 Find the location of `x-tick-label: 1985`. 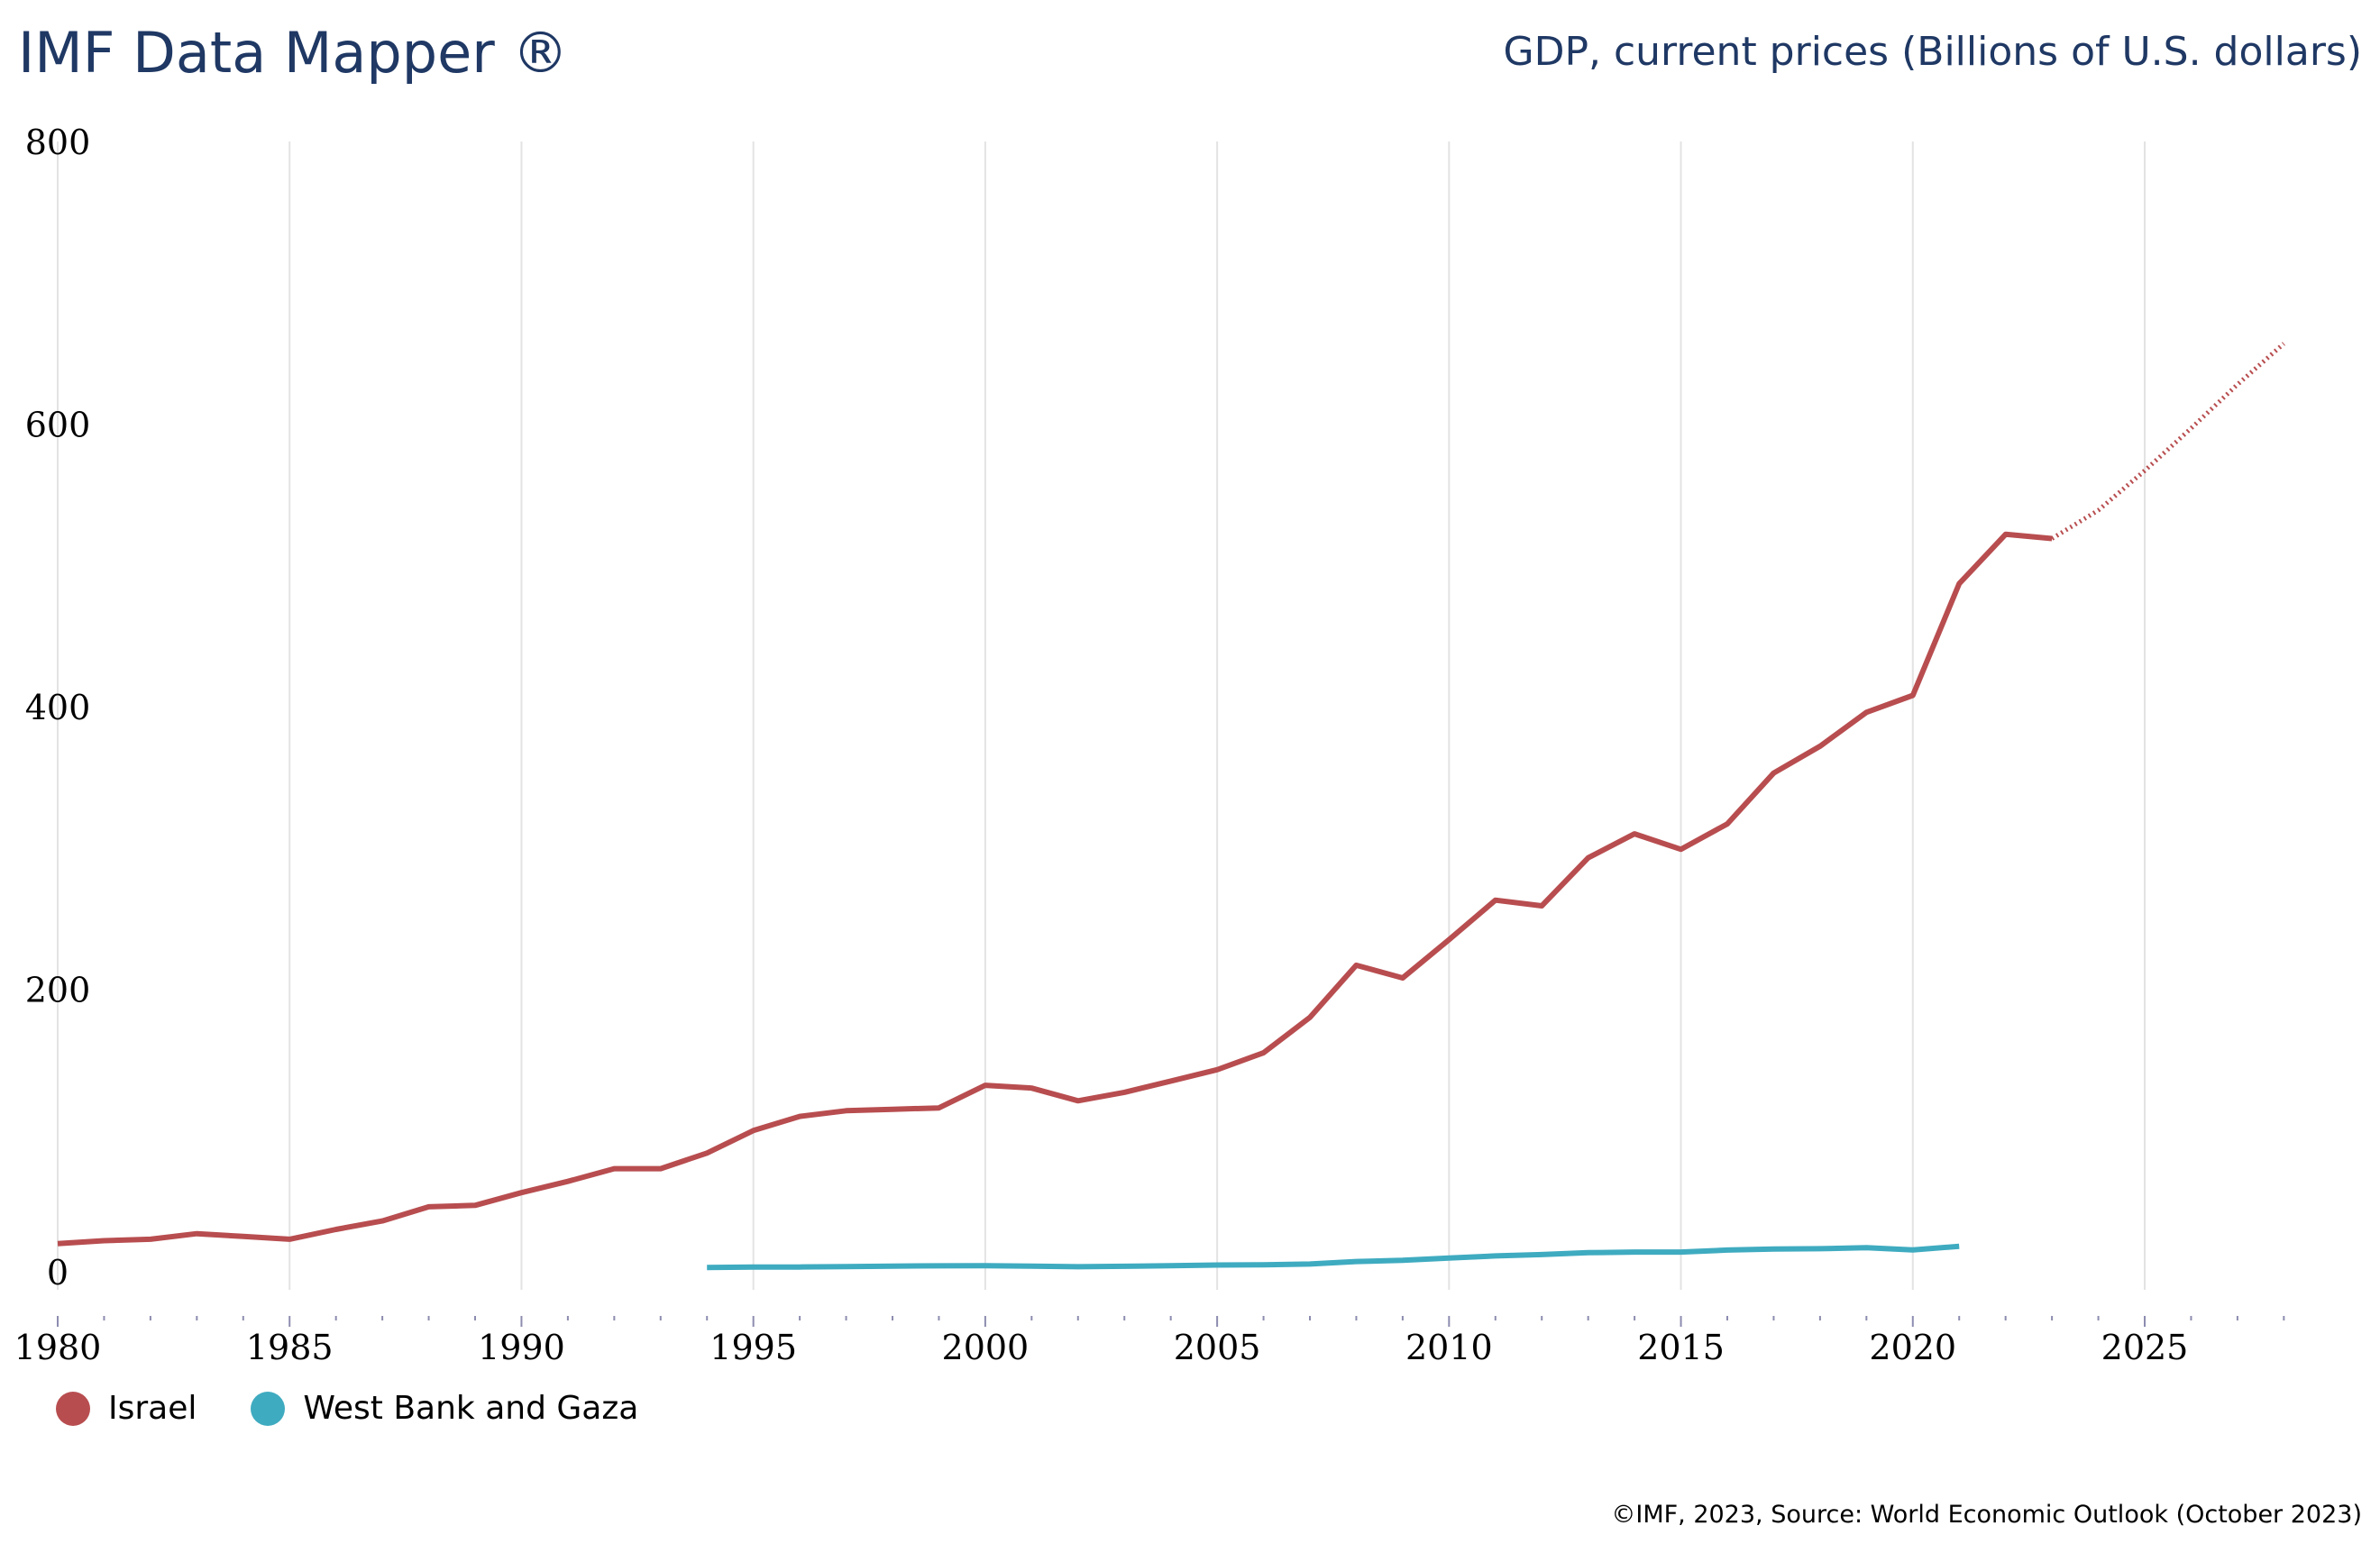

x-tick-label: 1985 is located at coordinates (290, 1347).